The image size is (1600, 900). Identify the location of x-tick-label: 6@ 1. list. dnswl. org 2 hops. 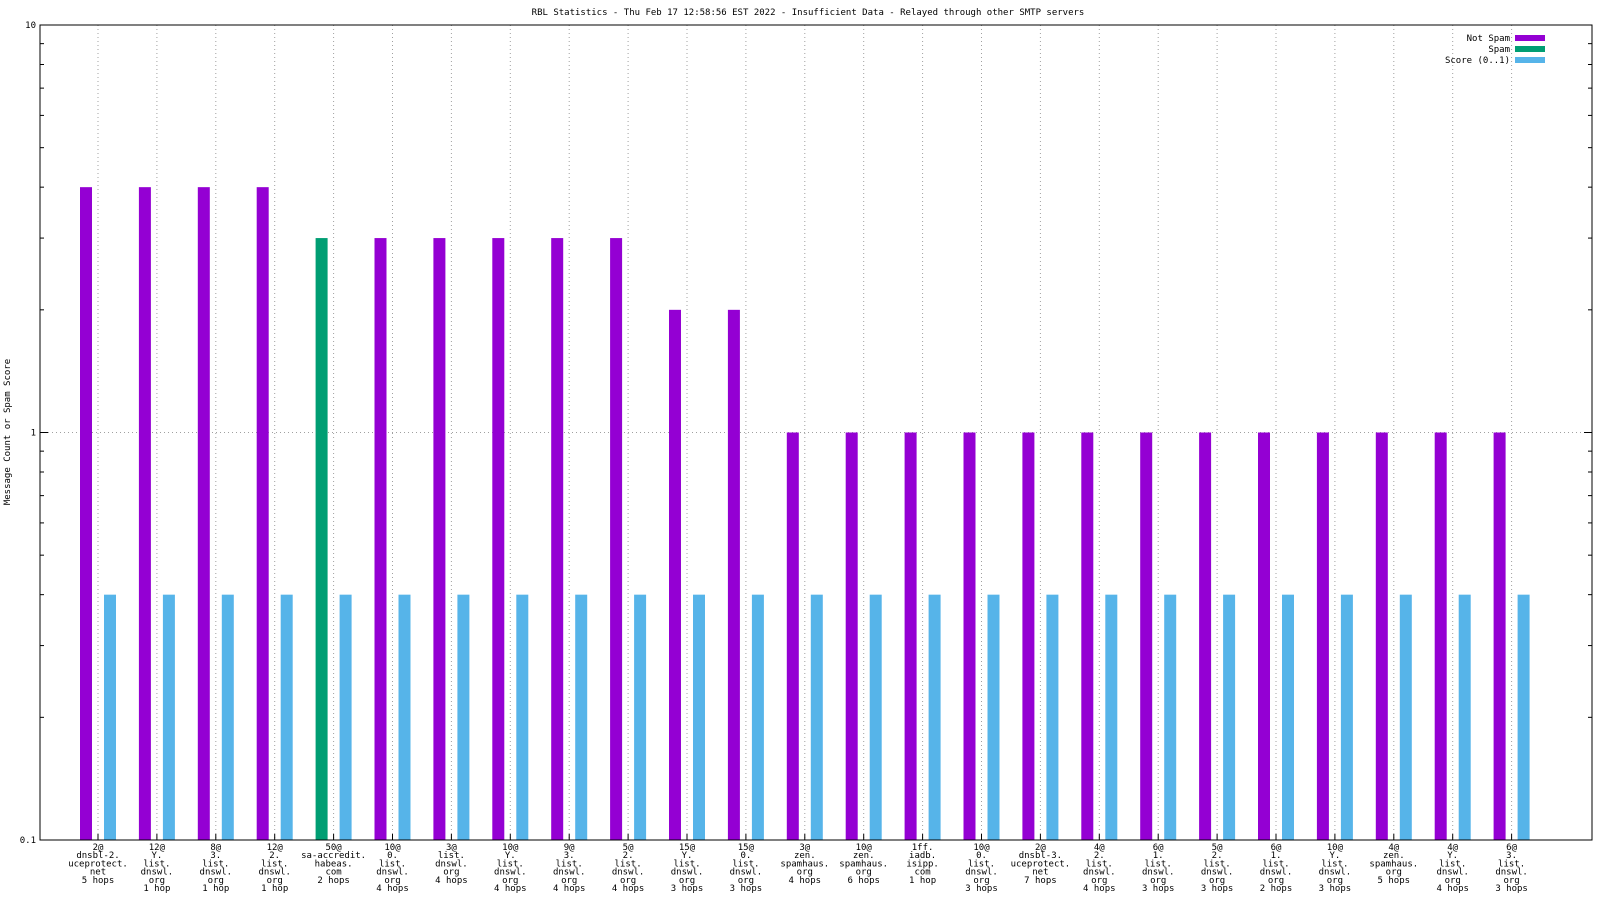
(1276, 868).